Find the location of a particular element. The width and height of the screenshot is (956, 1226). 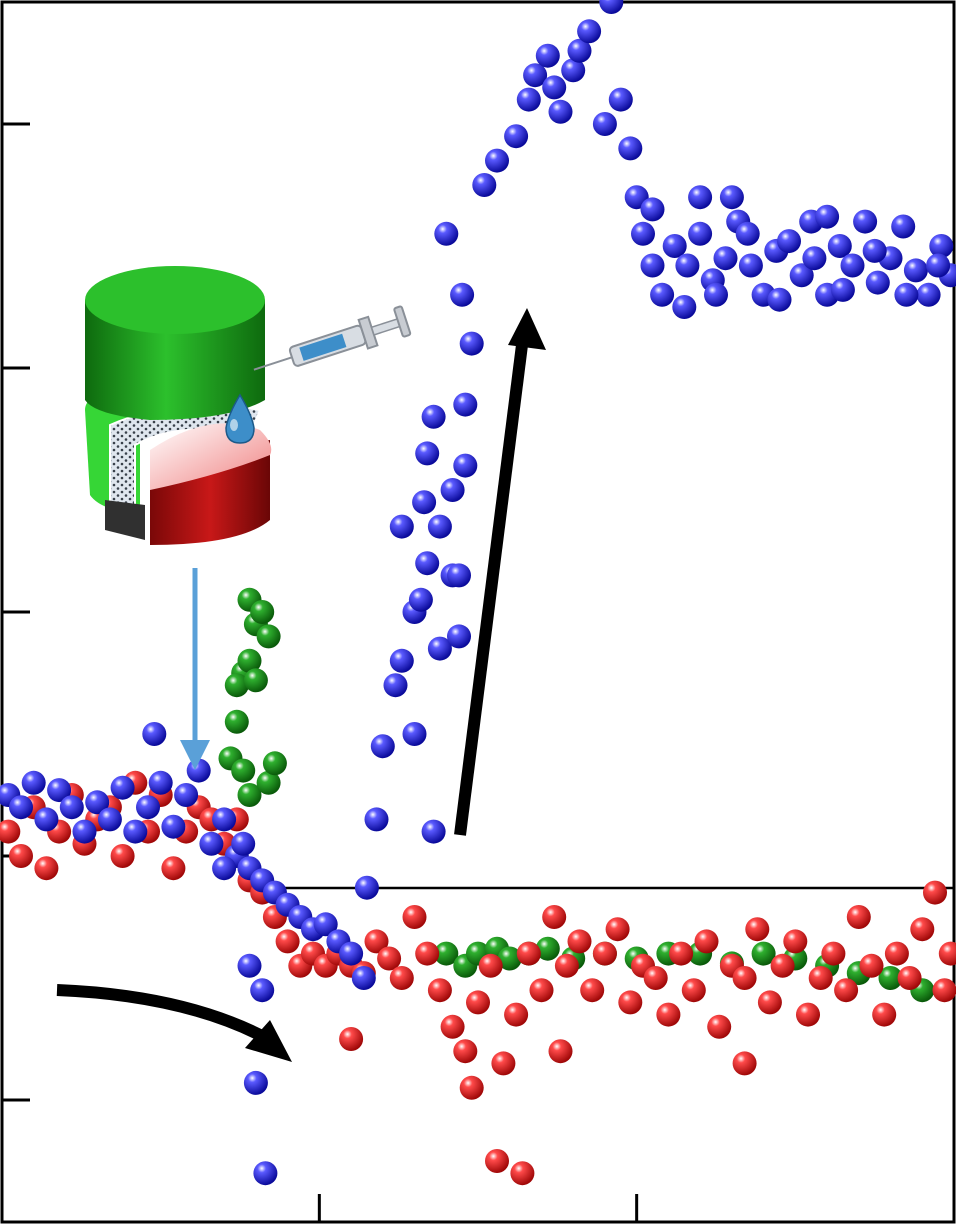

syringe-icon is located at coordinates (332, 338).